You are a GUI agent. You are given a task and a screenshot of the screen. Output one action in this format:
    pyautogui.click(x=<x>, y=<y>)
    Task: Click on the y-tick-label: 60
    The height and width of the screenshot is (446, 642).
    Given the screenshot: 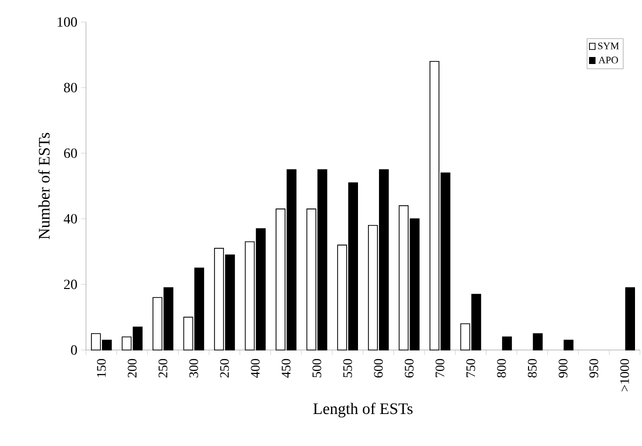 What is the action you would take?
    pyautogui.click(x=70, y=153)
    